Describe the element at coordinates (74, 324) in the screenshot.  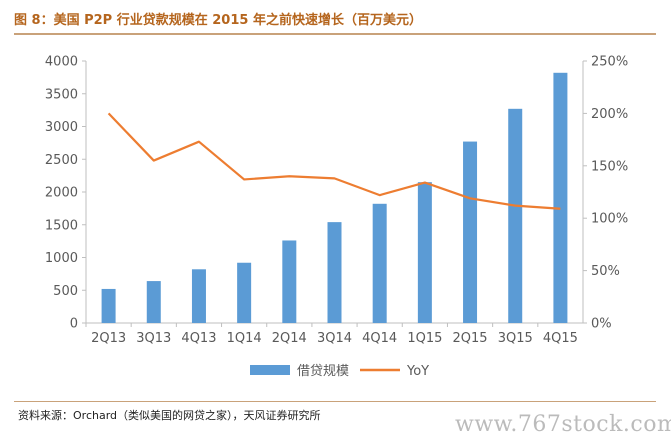
I see `y-left-tick-label: 0` at that location.